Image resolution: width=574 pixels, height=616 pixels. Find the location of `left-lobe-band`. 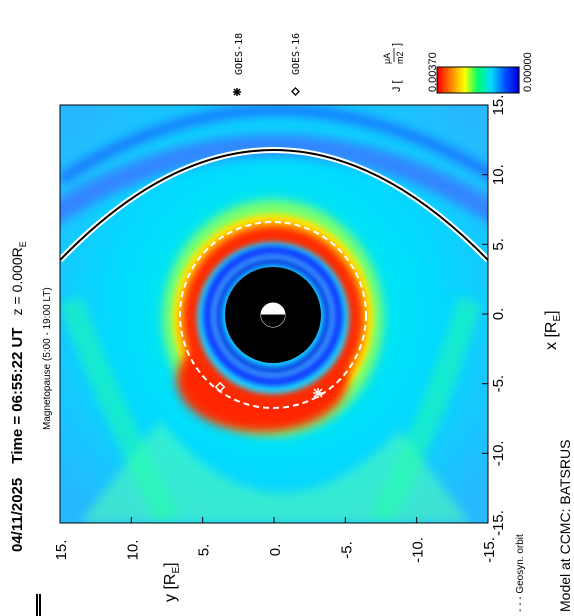

left-lobe-band is located at coordinates (120, 409).